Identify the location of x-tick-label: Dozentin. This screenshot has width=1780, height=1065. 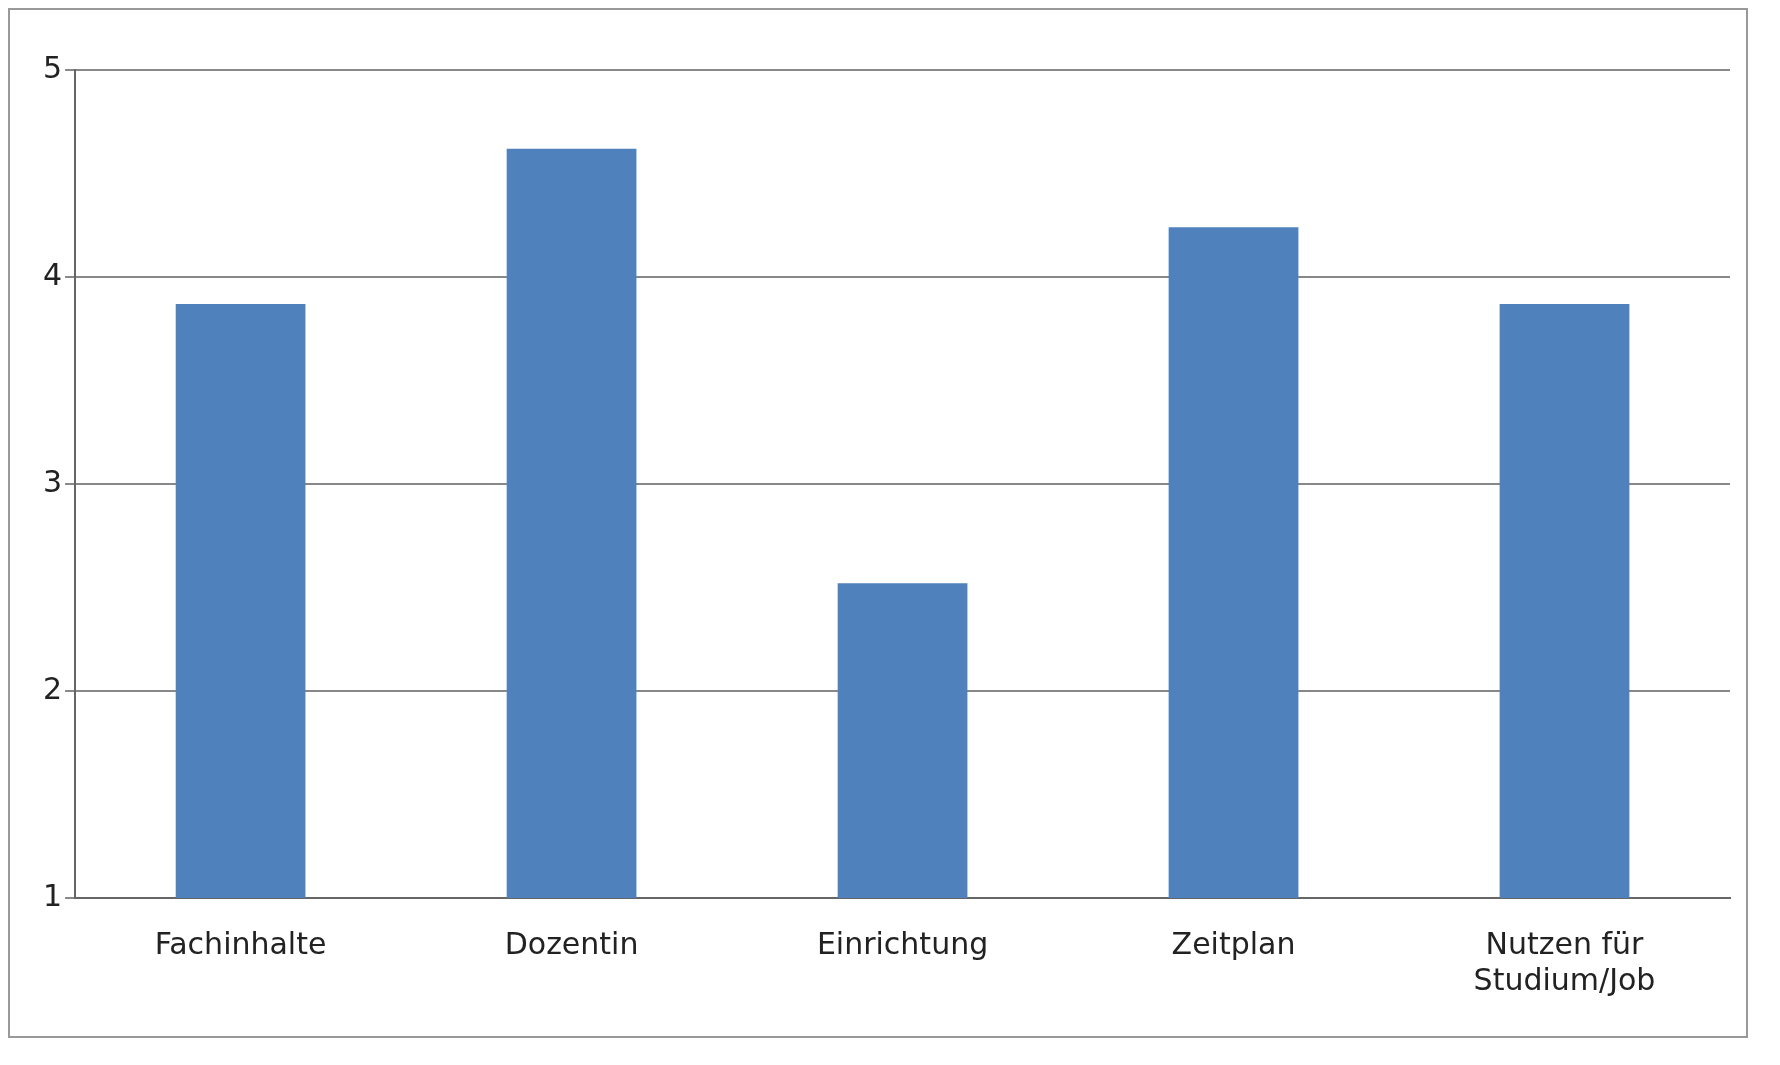
(571, 943).